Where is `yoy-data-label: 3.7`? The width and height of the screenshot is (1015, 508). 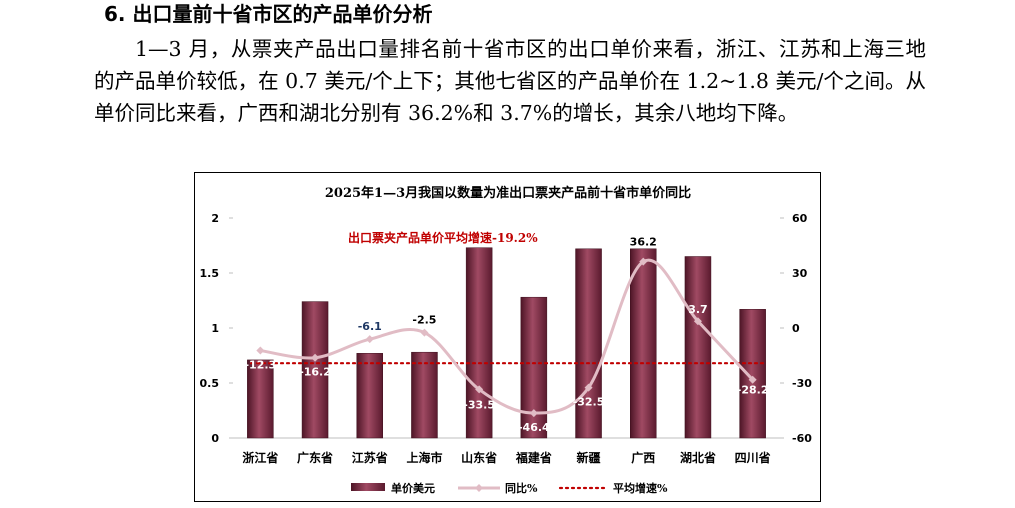
yoy-data-label: 3.7 is located at coordinates (698, 309).